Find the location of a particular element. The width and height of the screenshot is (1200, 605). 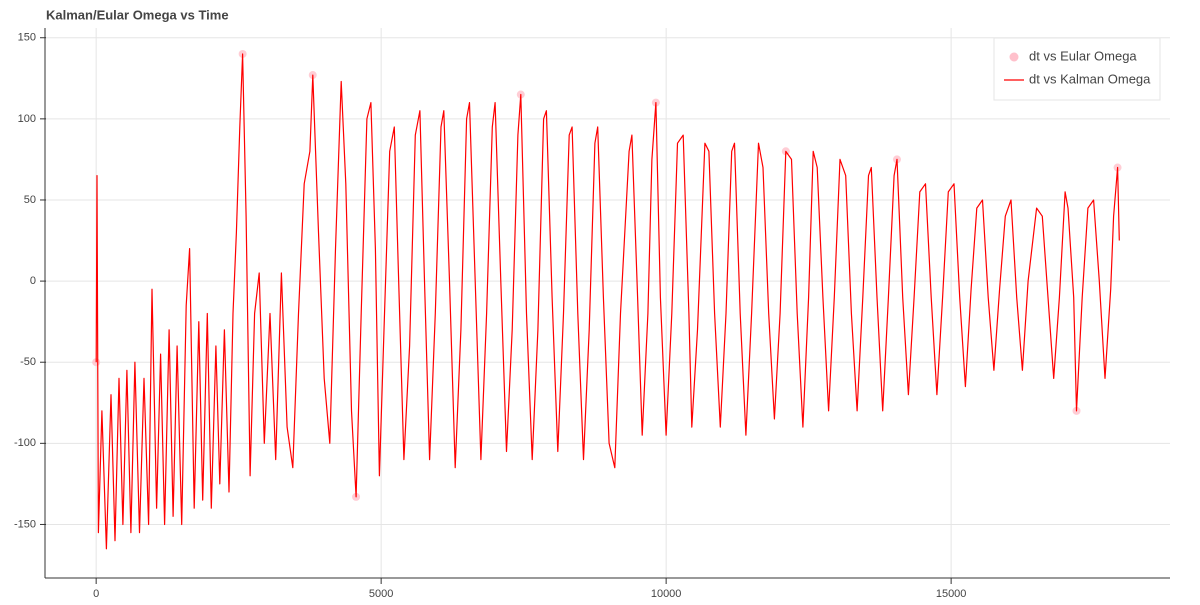

x-tick-label: 0 is located at coordinates (96, 594).